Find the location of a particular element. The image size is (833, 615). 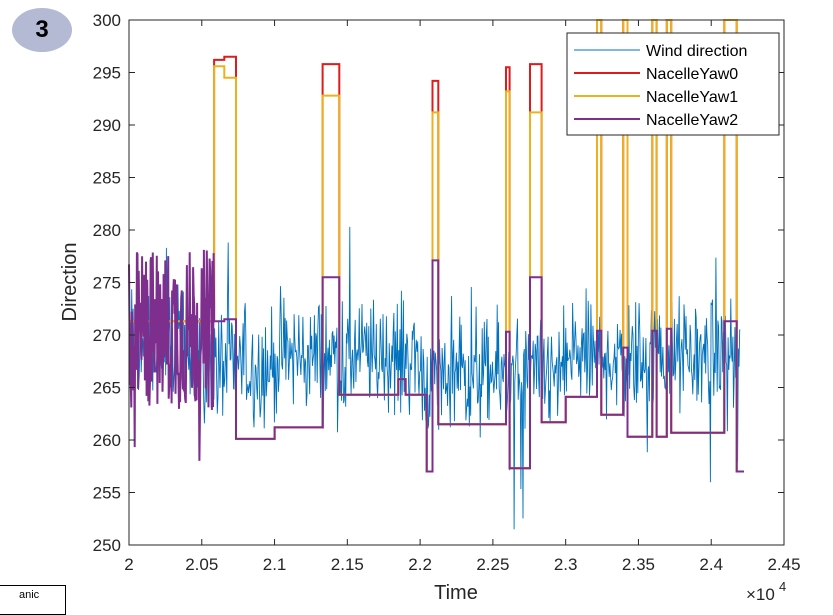

x-exponent-base: ×10 is located at coordinates (760, 594).